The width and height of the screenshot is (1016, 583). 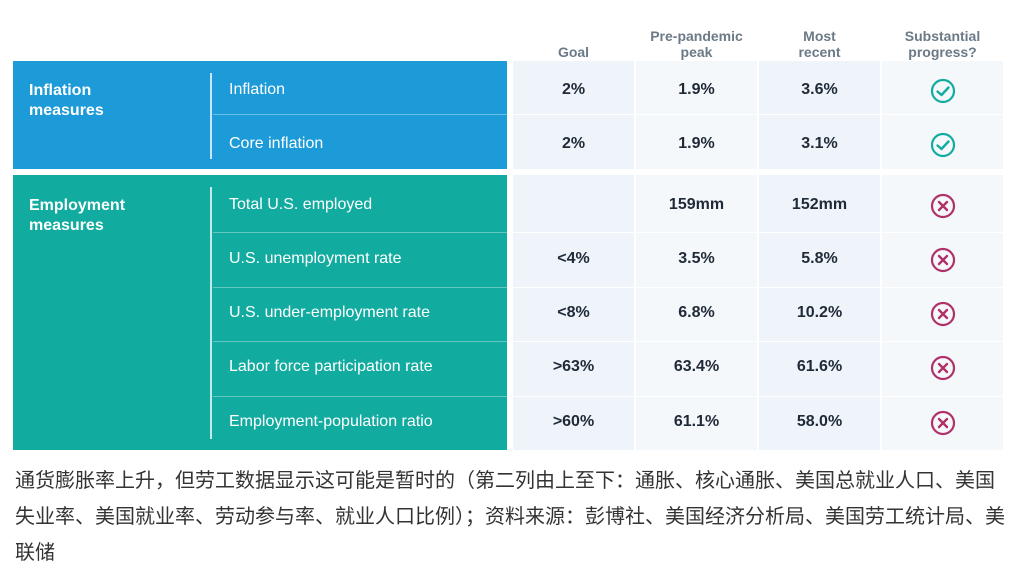 I want to click on cell-recent: 3.1%, so click(x=819, y=143).